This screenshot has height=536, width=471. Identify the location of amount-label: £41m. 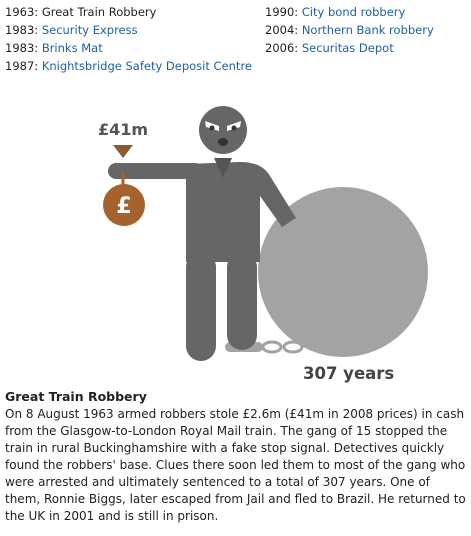
(123, 129).